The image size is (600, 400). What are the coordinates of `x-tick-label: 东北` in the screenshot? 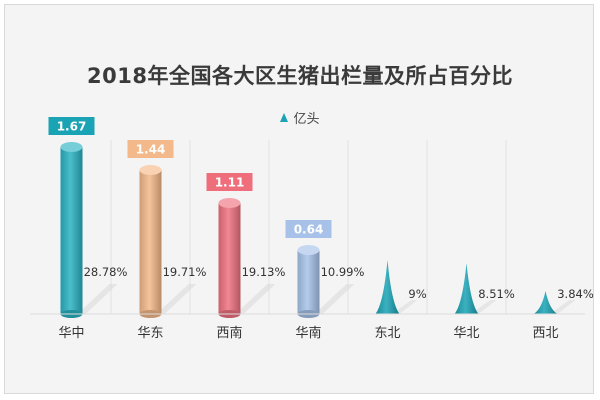 It's located at (387, 333).